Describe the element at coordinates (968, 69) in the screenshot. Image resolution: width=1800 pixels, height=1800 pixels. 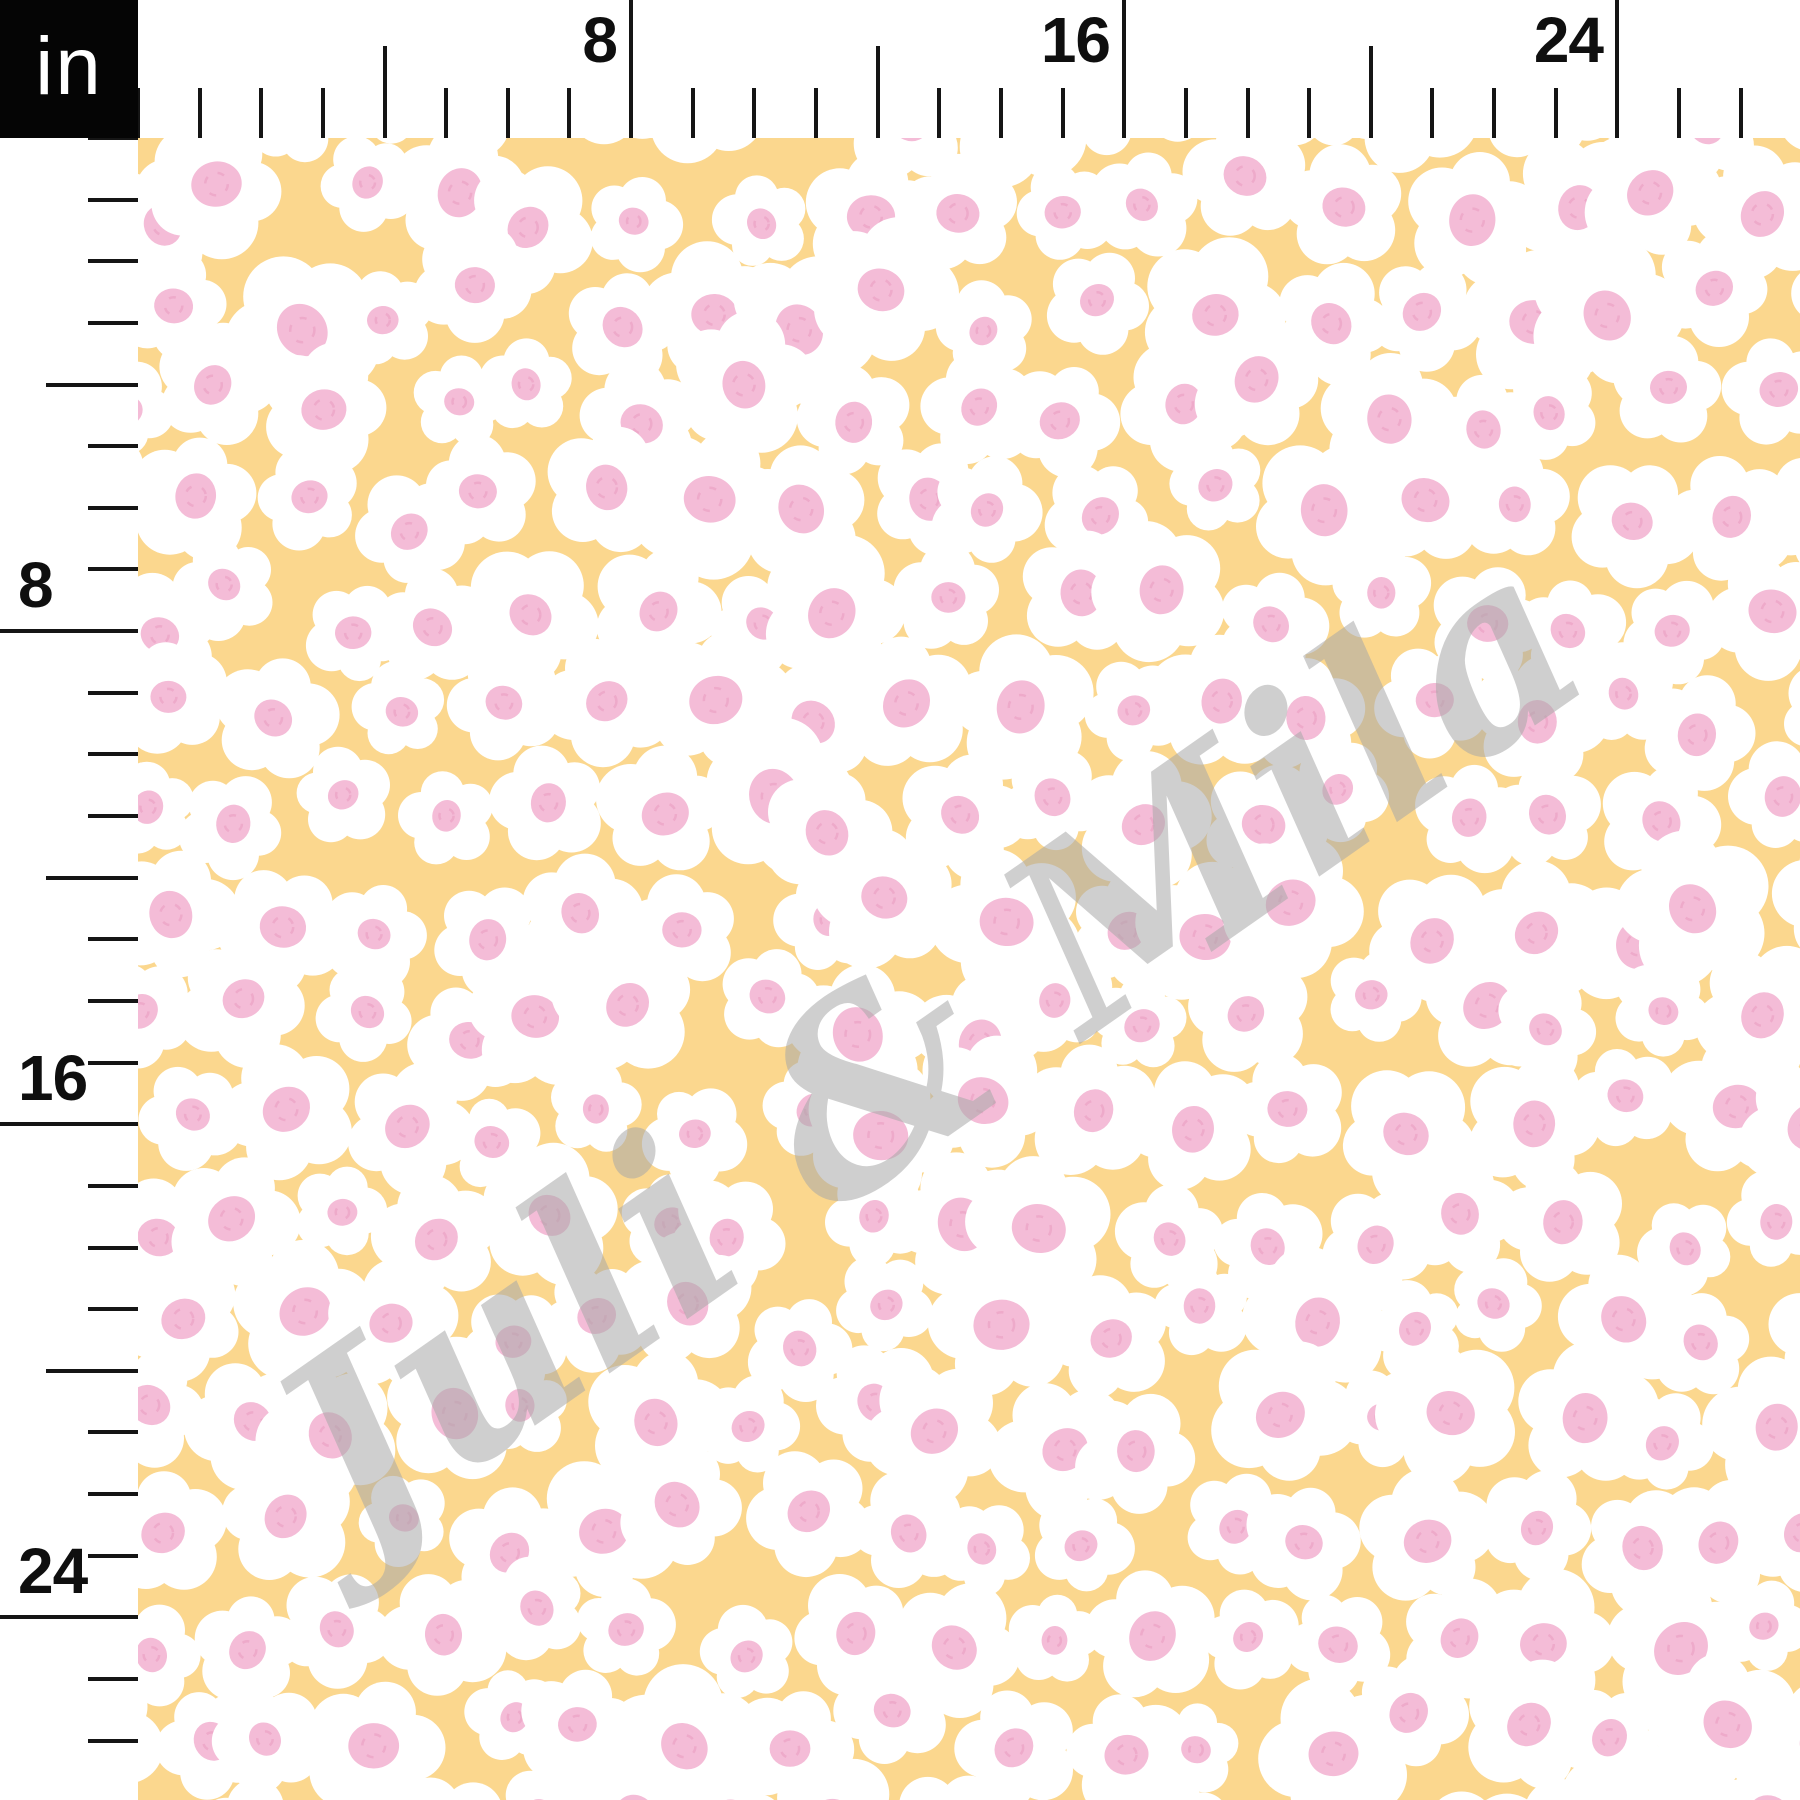
I see `ruler-horizontal: 8 16 24` at that location.